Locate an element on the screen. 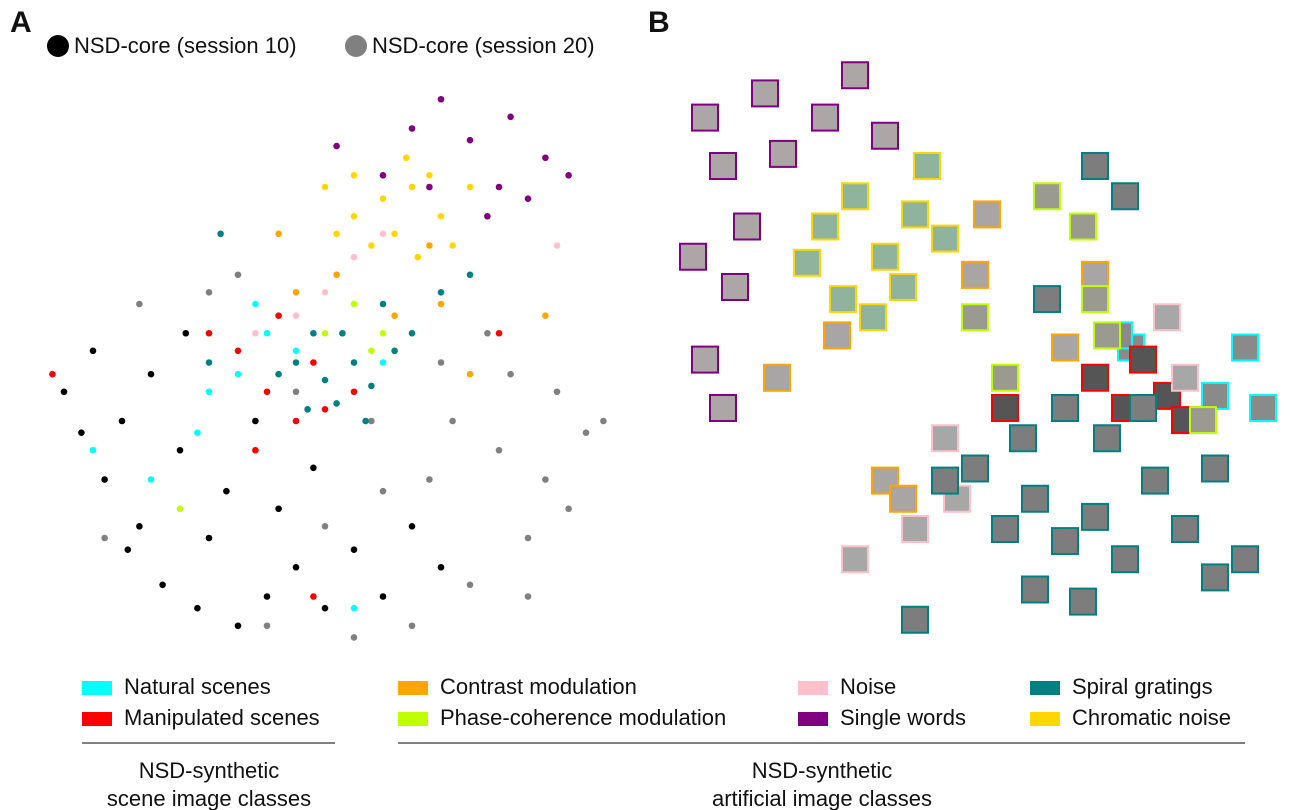 The image size is (1303, 810). group-title: NSD-synthetic is located at coordinates (822, 770).